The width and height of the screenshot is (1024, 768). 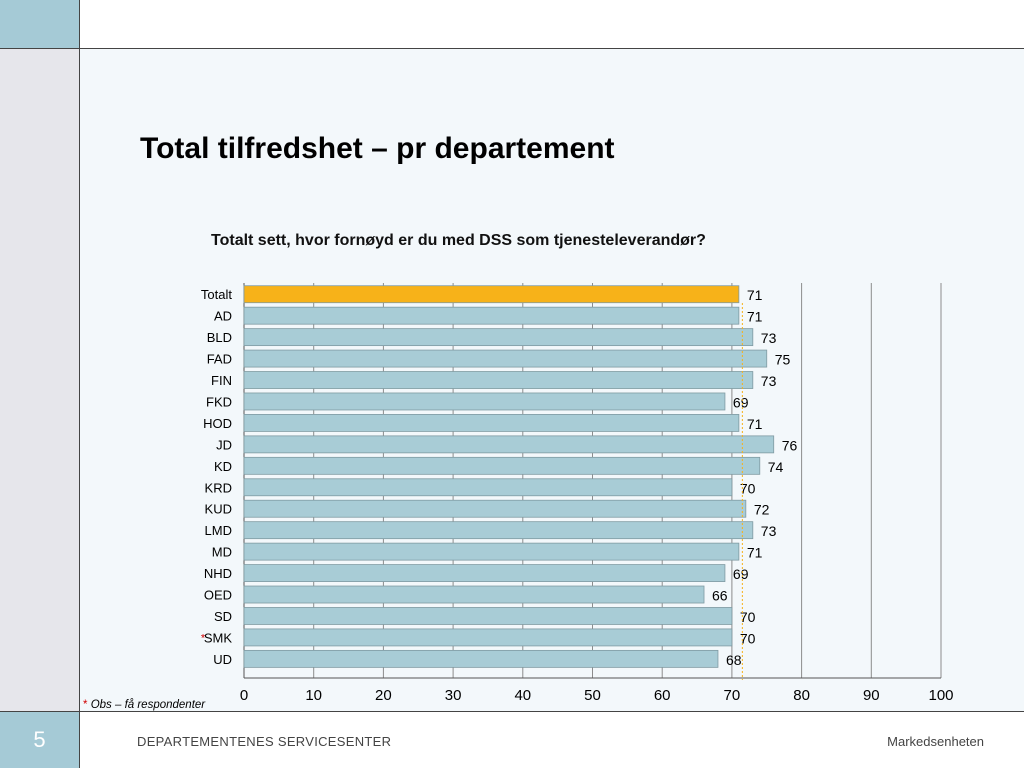 What do you see at coordinates (783, 360) in the screenshot?
I see `value-label: 75` at bounding box center [783, 360].